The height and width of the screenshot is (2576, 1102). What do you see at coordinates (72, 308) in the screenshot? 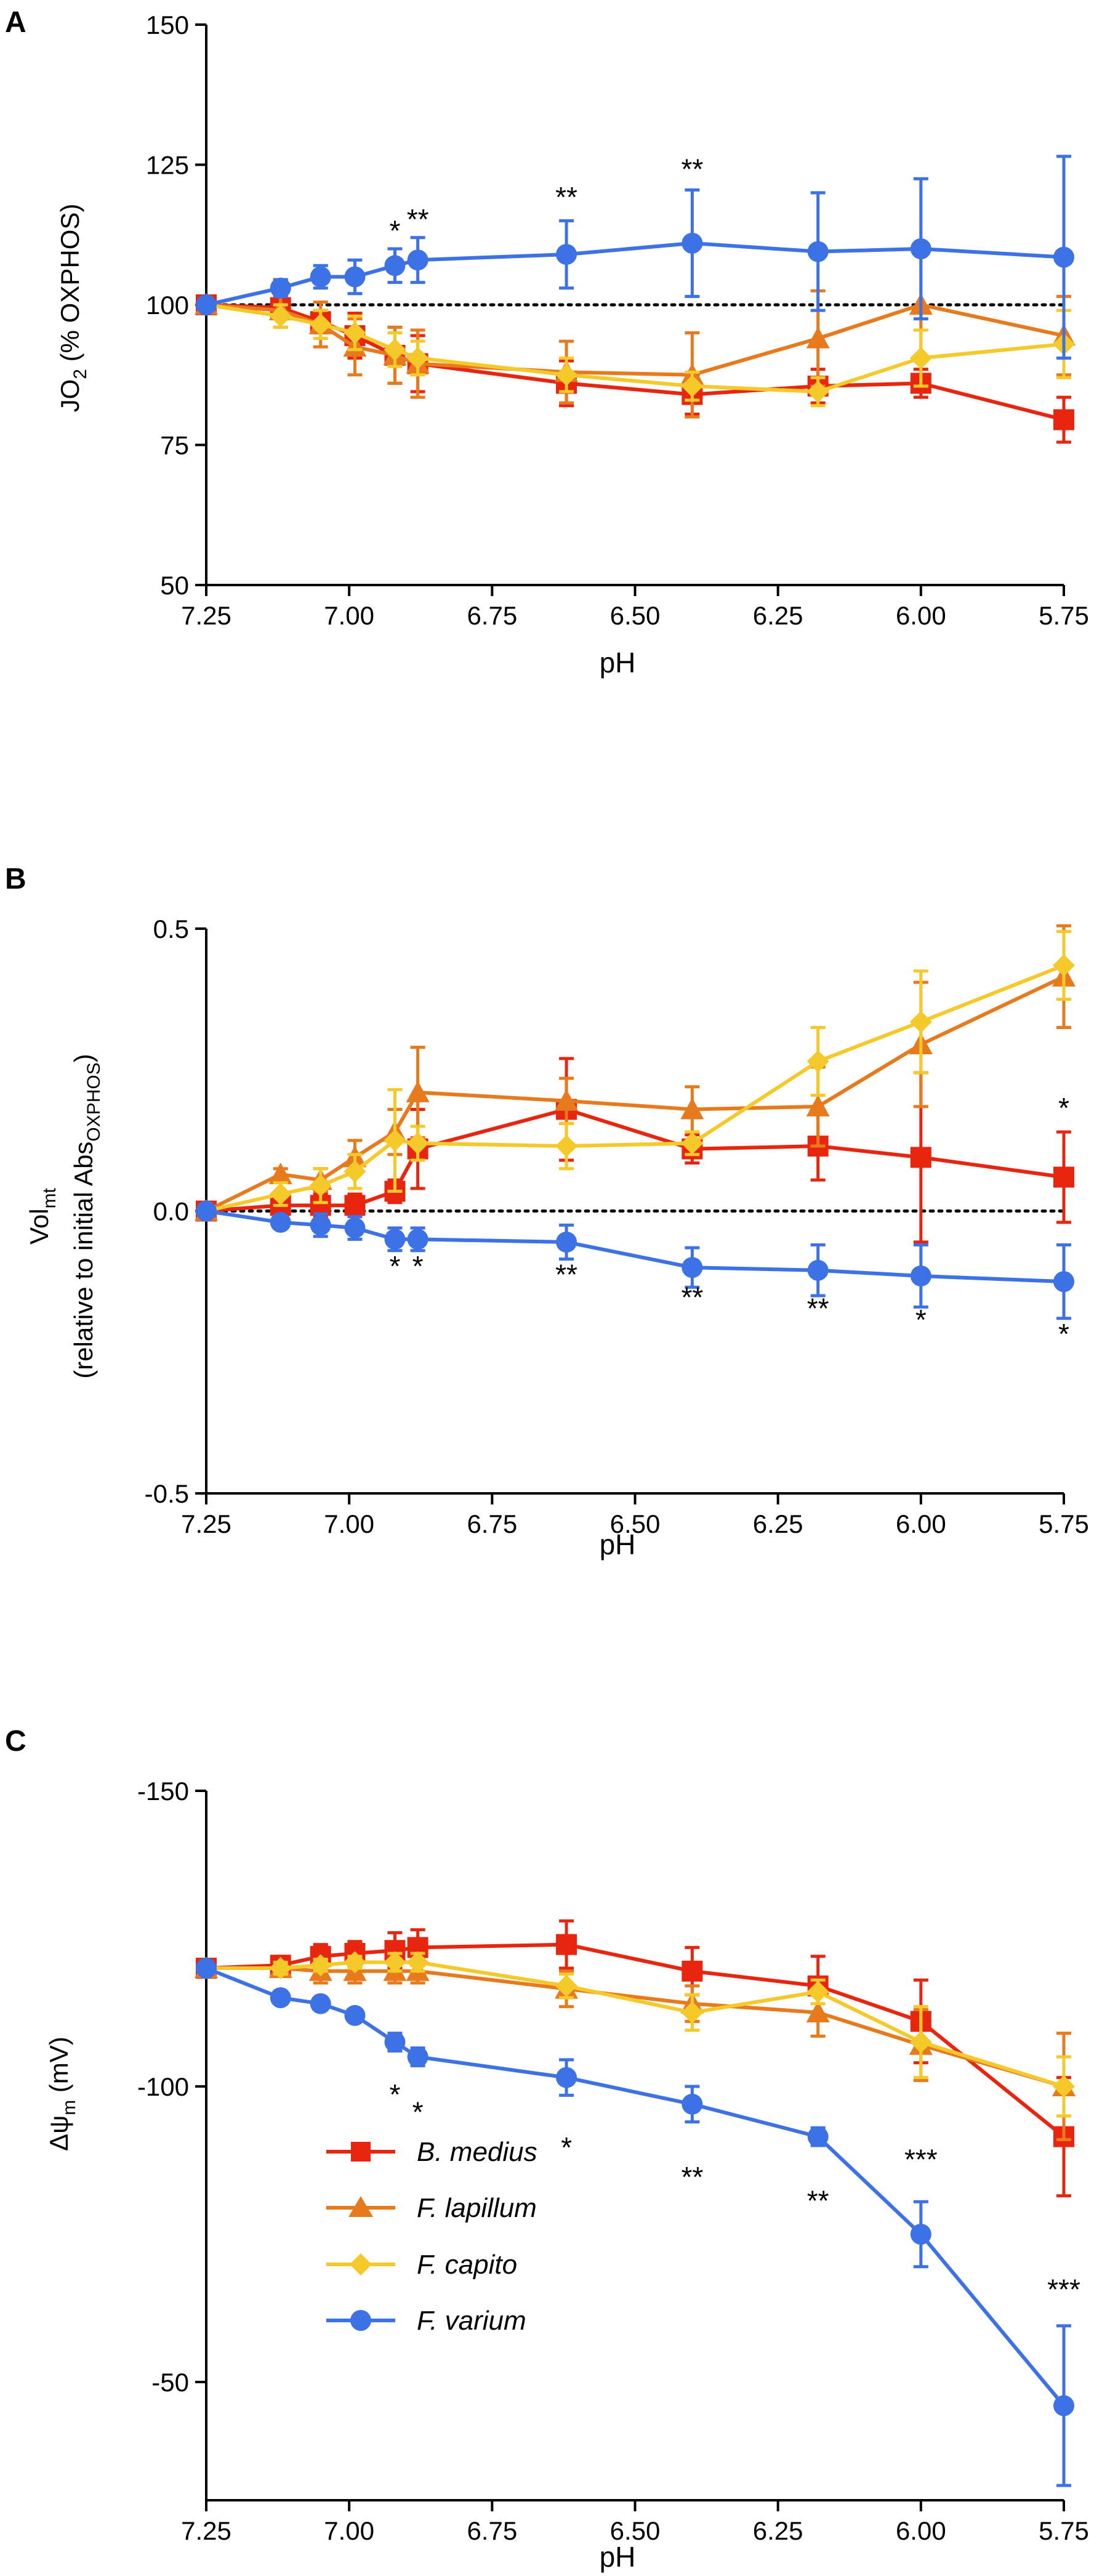
I see `panel-a-ylabel: JO2 (% OXPHOS)` at bounding box center [72, 308].